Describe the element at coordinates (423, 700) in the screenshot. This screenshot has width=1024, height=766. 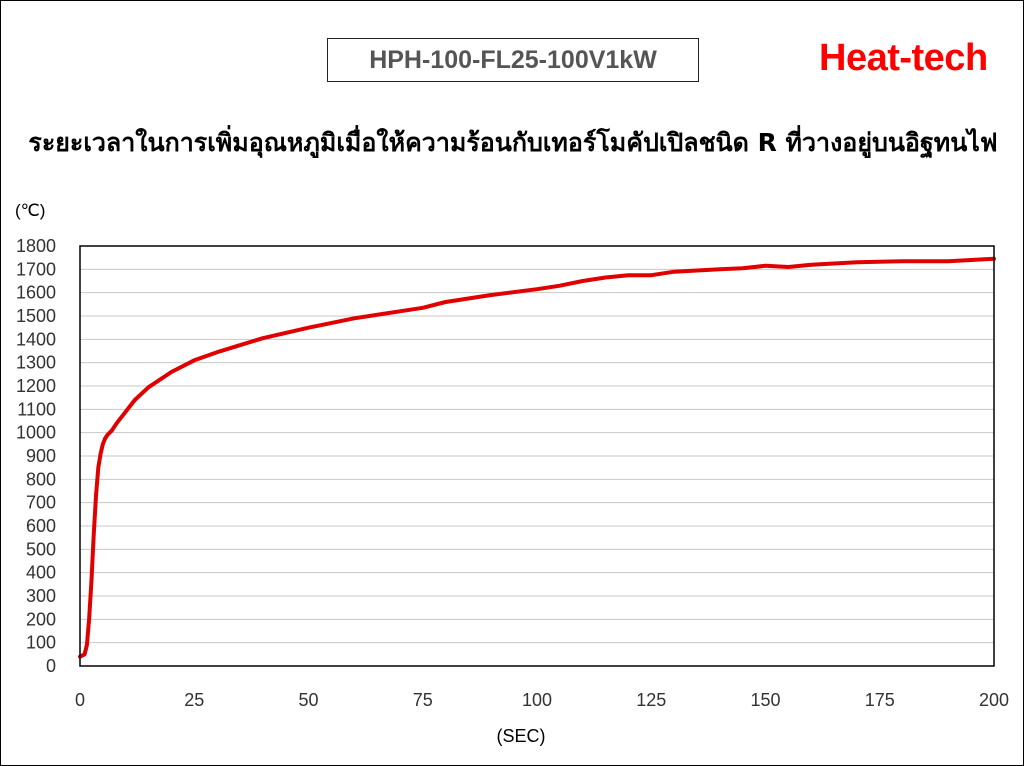
I see `x-tick-label: 75` at that location.